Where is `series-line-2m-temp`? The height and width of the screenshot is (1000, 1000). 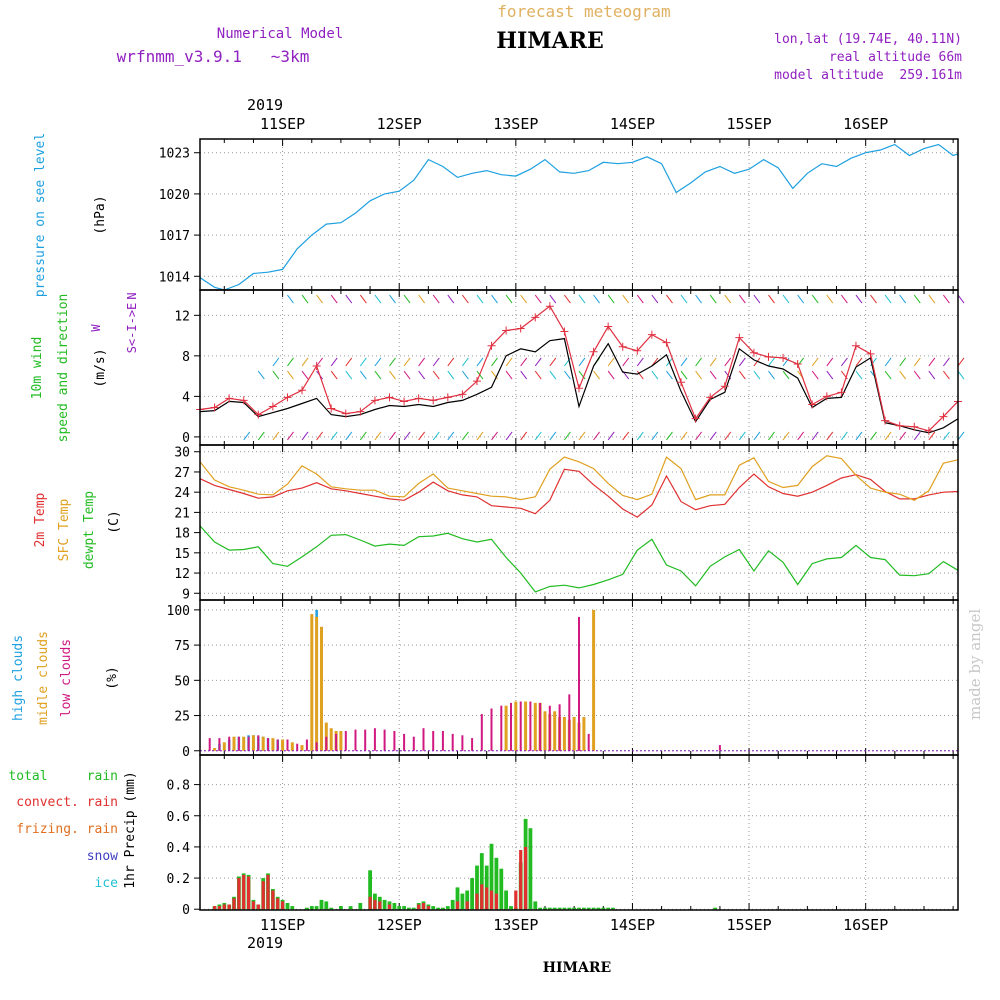 series-line-2m-temp is located at coordinates (579, 493).